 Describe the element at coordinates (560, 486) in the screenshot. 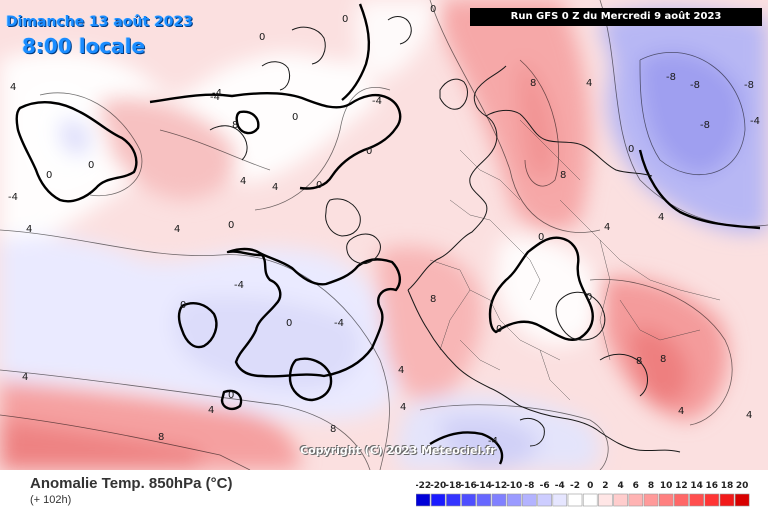

I see `legend-tick-label: -4` at that location.